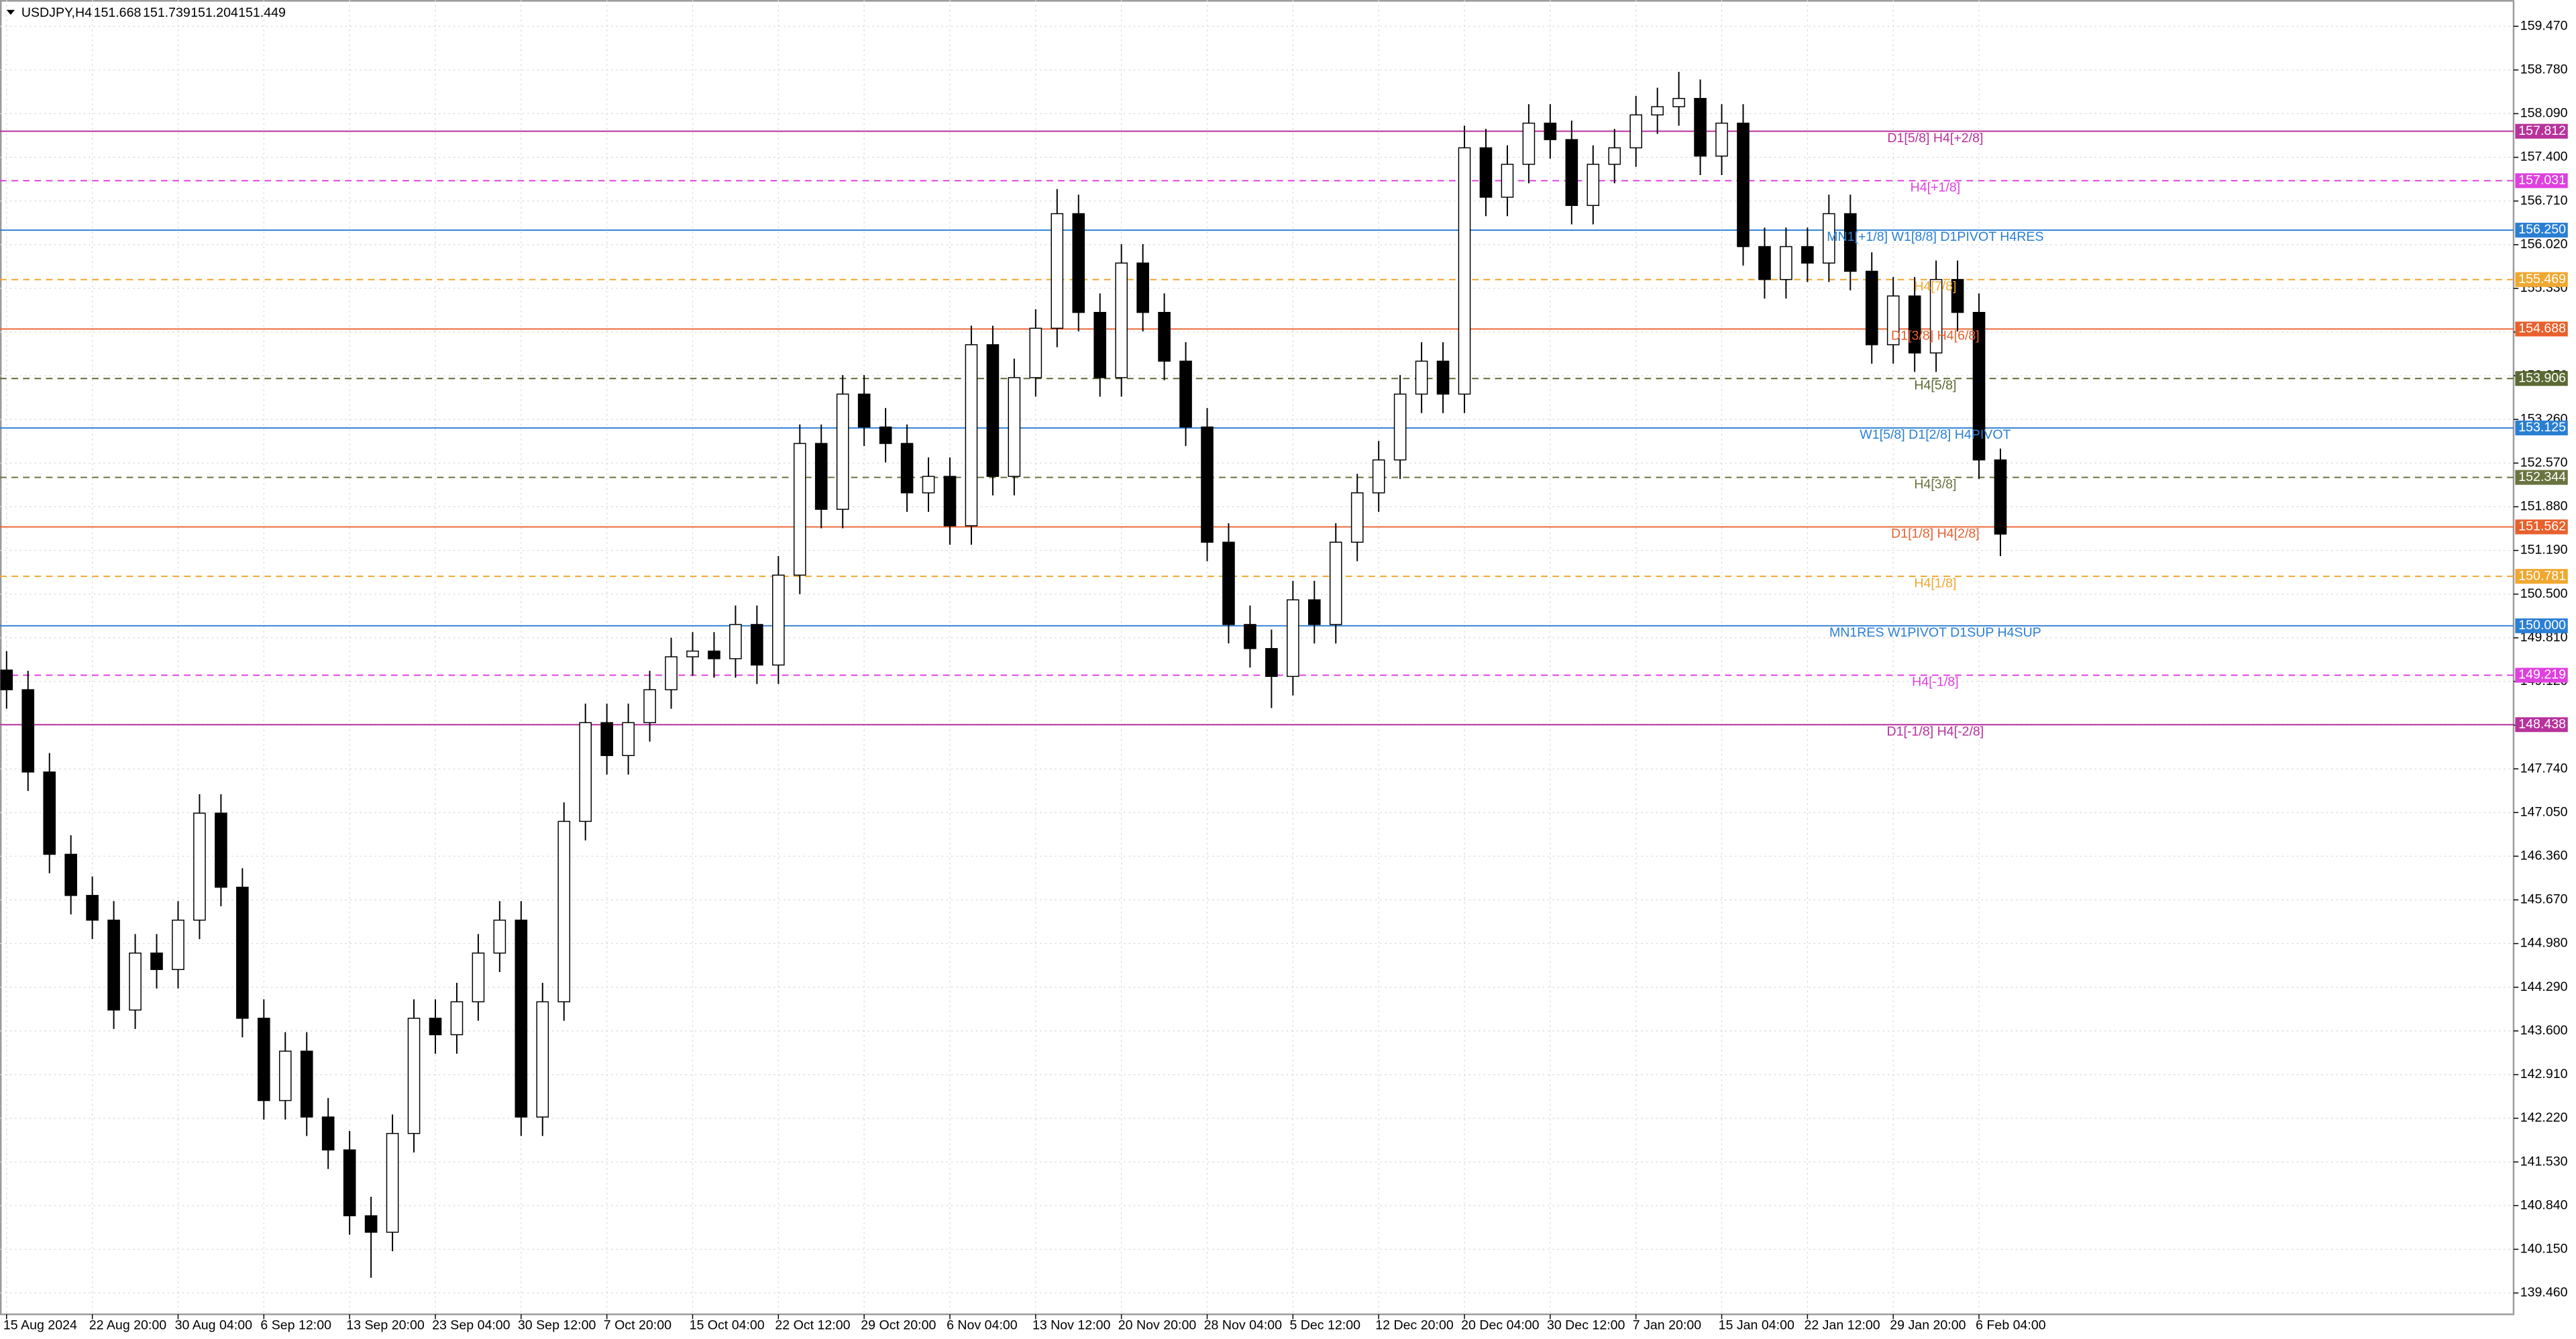  Describe the element at coordinates (2542, 229) in the screenshot. I see `level-price: 156.250` at that location.